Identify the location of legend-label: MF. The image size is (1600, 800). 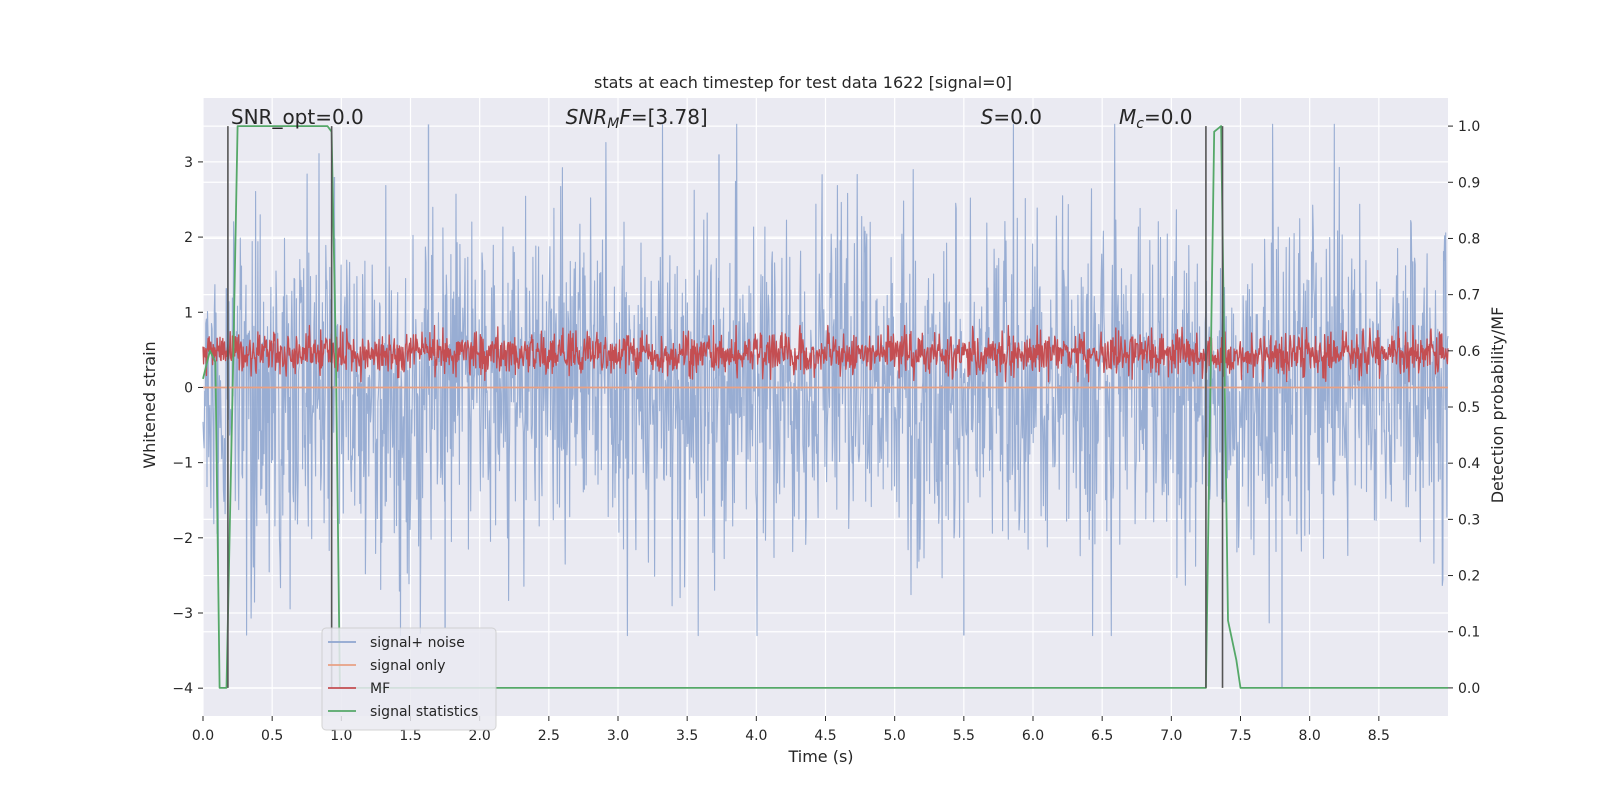
(380, 689).